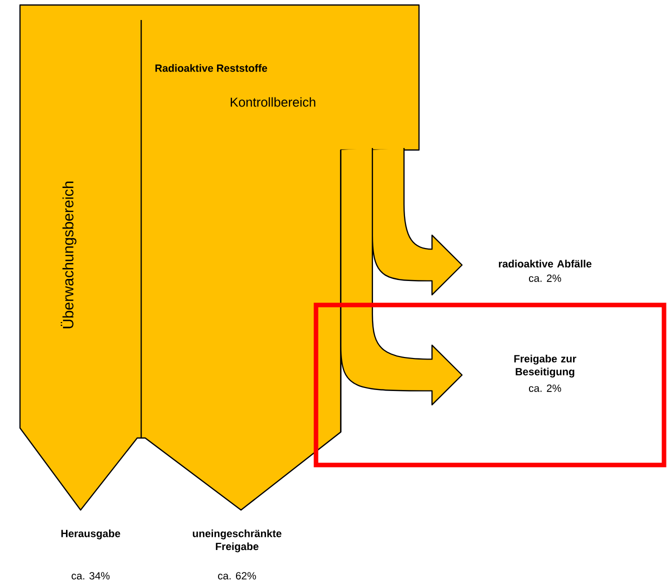 This screenshot has width=667, height=584. Describe the element at coordinates (273, 102) in the screenshot. I see `text: Kontrollbereich` at that location.